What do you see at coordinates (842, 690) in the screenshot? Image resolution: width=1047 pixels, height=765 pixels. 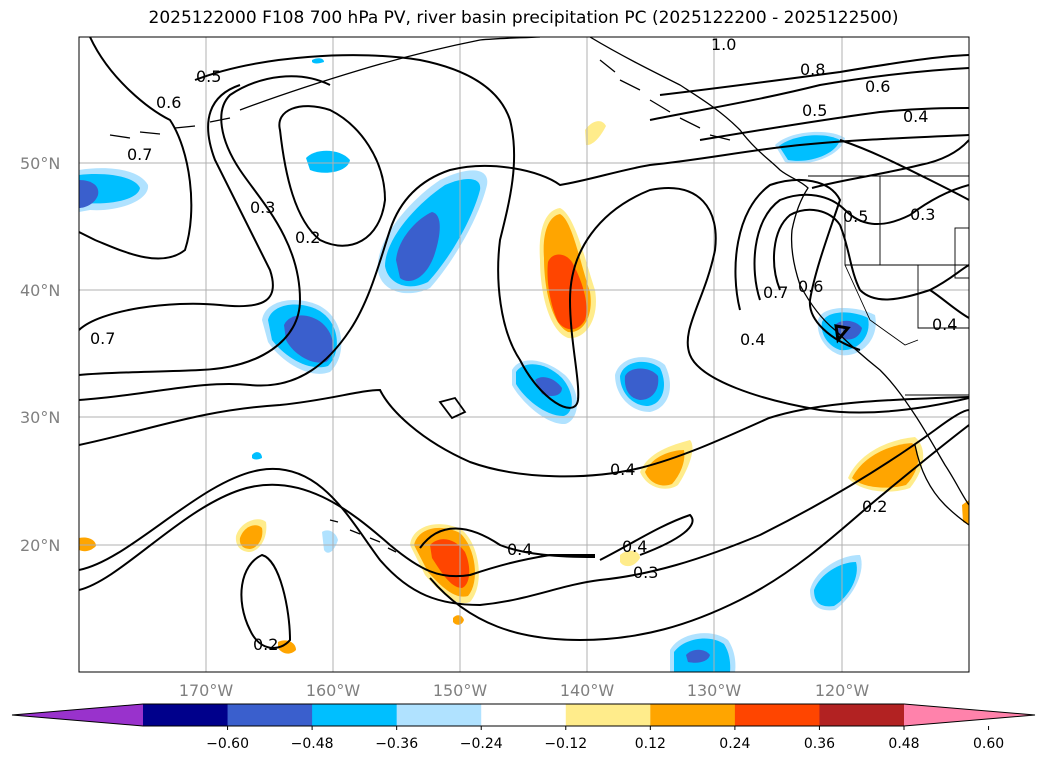 I see `lon-label: 120°W` at bounding box center [842, 690].